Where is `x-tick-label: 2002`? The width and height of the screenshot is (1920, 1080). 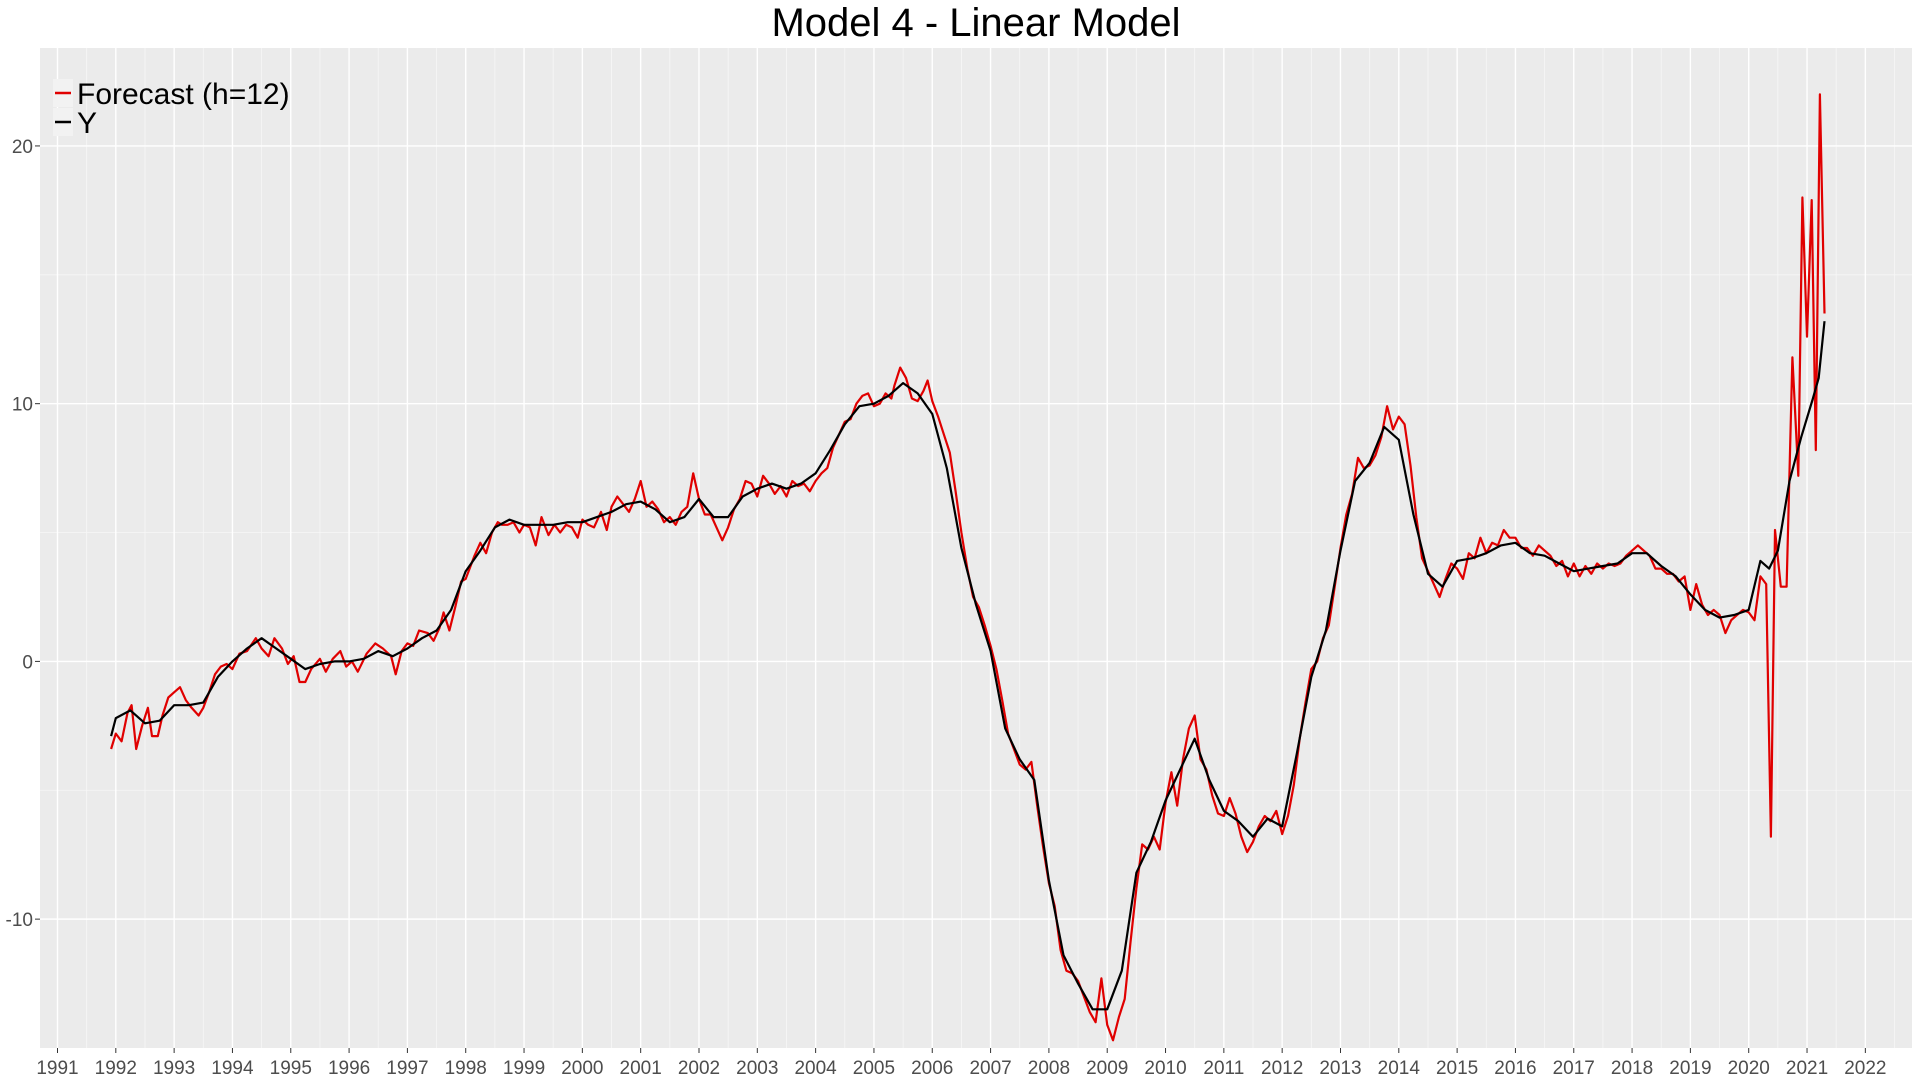 x-tick-label: 2002 is located at coordinates (699, 1068).